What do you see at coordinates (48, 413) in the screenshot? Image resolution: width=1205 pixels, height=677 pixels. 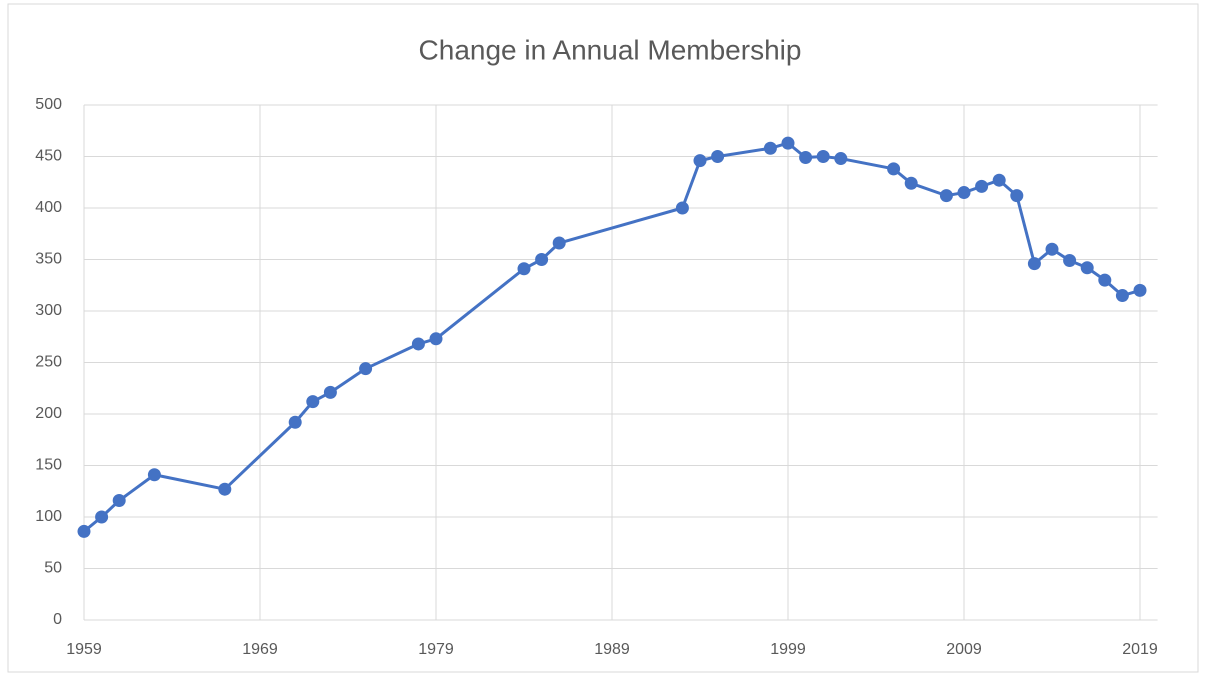 I see `y-tick-label: 200` at bounding box center [48, 413].